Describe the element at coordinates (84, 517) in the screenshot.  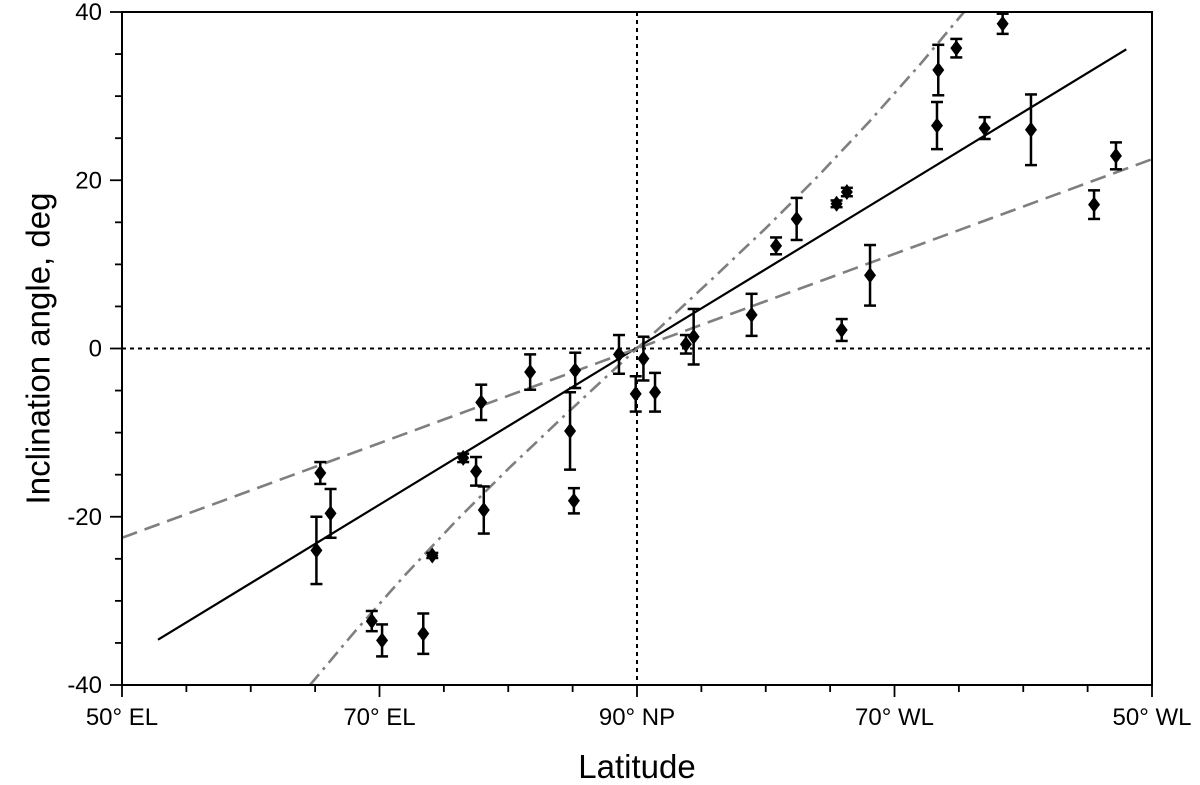
I see `y-tick-label: -20` at that location.